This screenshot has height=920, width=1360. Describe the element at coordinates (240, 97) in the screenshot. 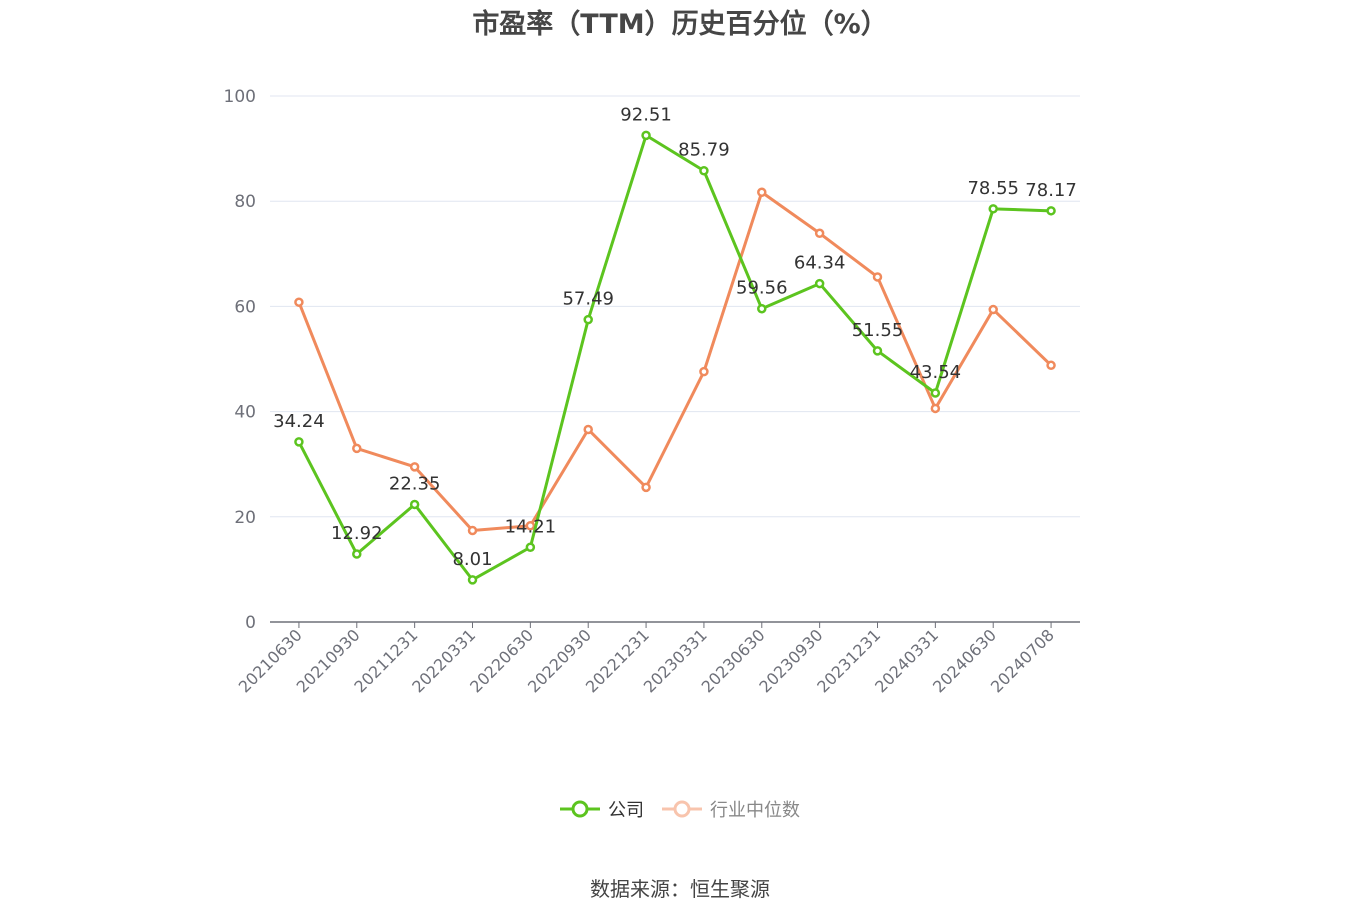

I see `y-tick-label: 100` at that location.